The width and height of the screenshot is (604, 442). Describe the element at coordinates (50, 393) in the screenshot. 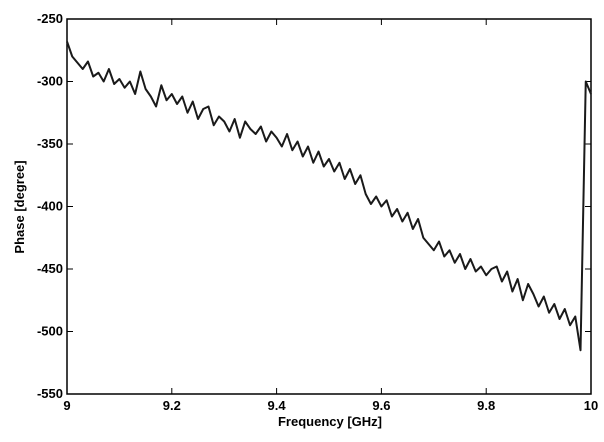

I see `y-tick-label: -550` at that location.